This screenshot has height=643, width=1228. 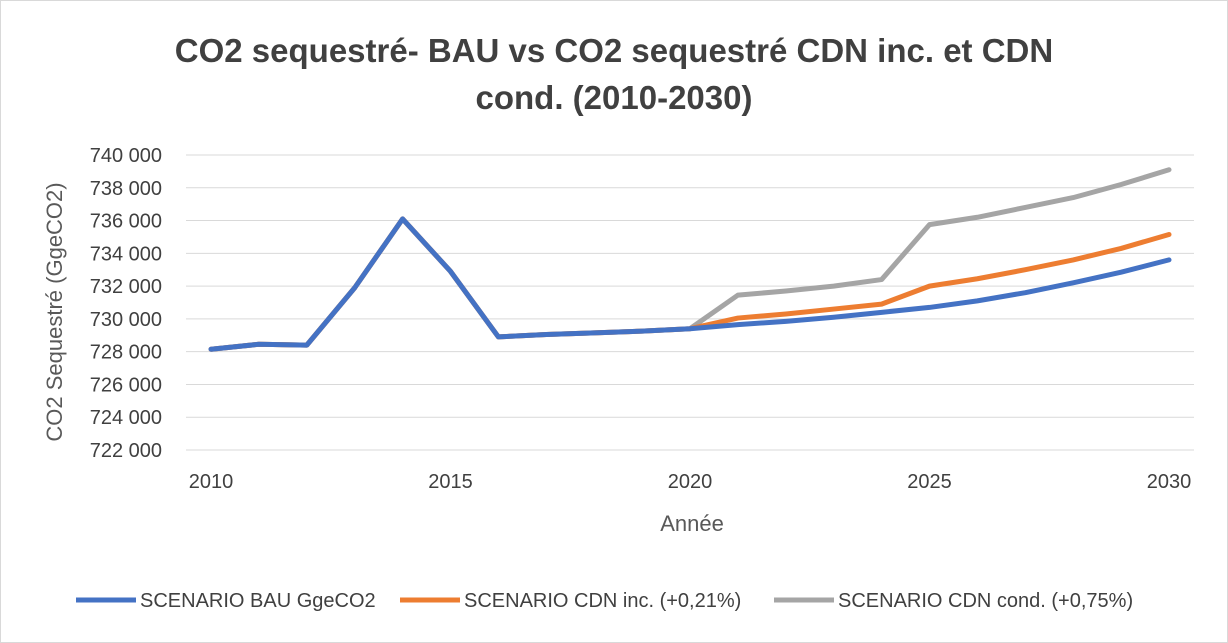 What do you see at coordinates (985, 601) in the screenshot?
I see `legend-label-cdn-cond: SCENARIO CDN cond. (+0,75%)` at bounding box center [985, 601].